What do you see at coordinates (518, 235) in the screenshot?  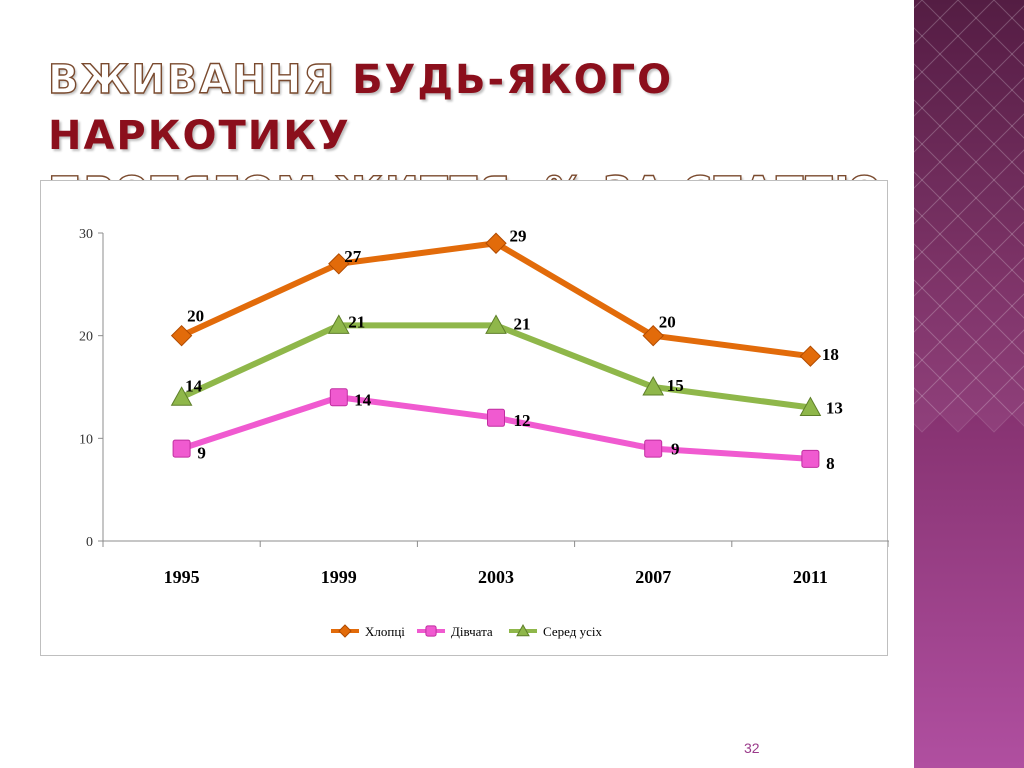 I see `data-label: 29` at bounding box center [518, 235].